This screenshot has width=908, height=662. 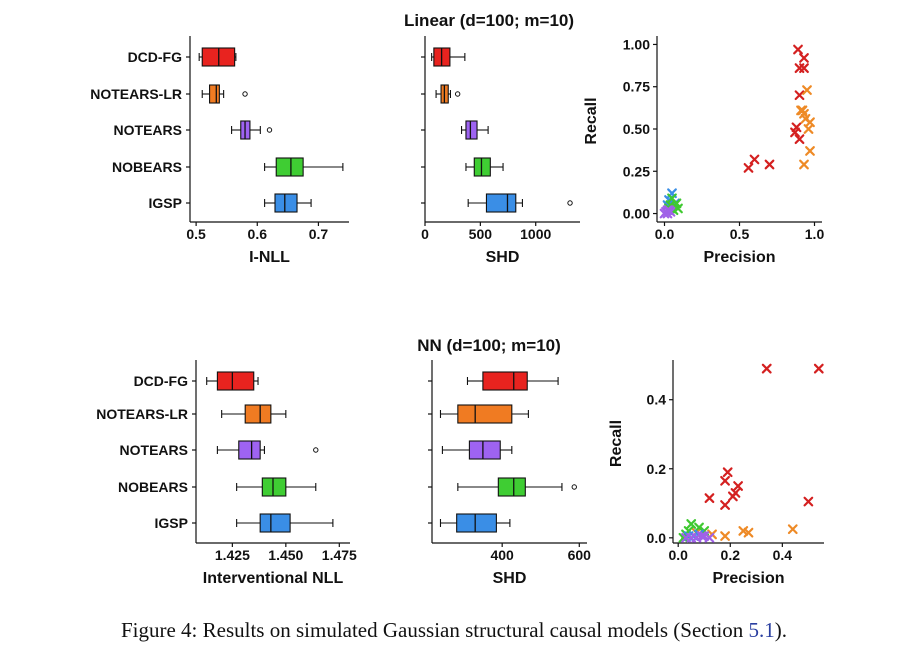 I want to click on group-title: NN (d=100; m=10), so click(x=489, y=345).